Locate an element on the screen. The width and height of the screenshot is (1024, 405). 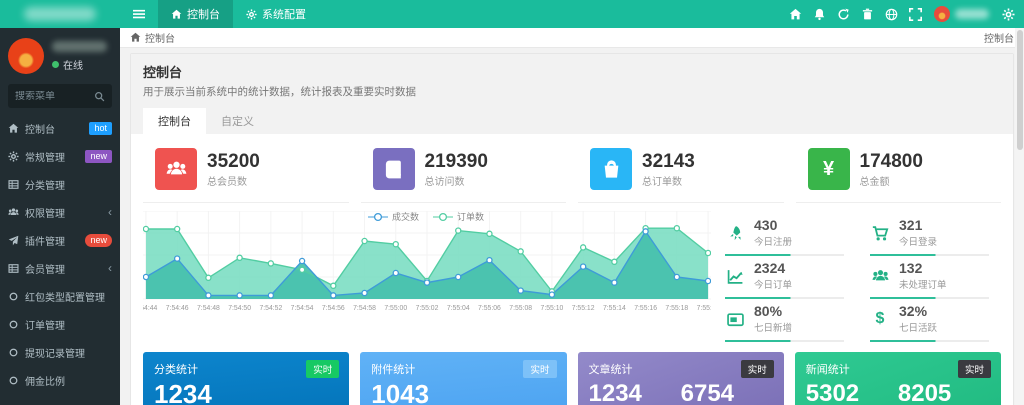
sidebar-item-0: 控制台 hot is located at coordinates (60, 128).